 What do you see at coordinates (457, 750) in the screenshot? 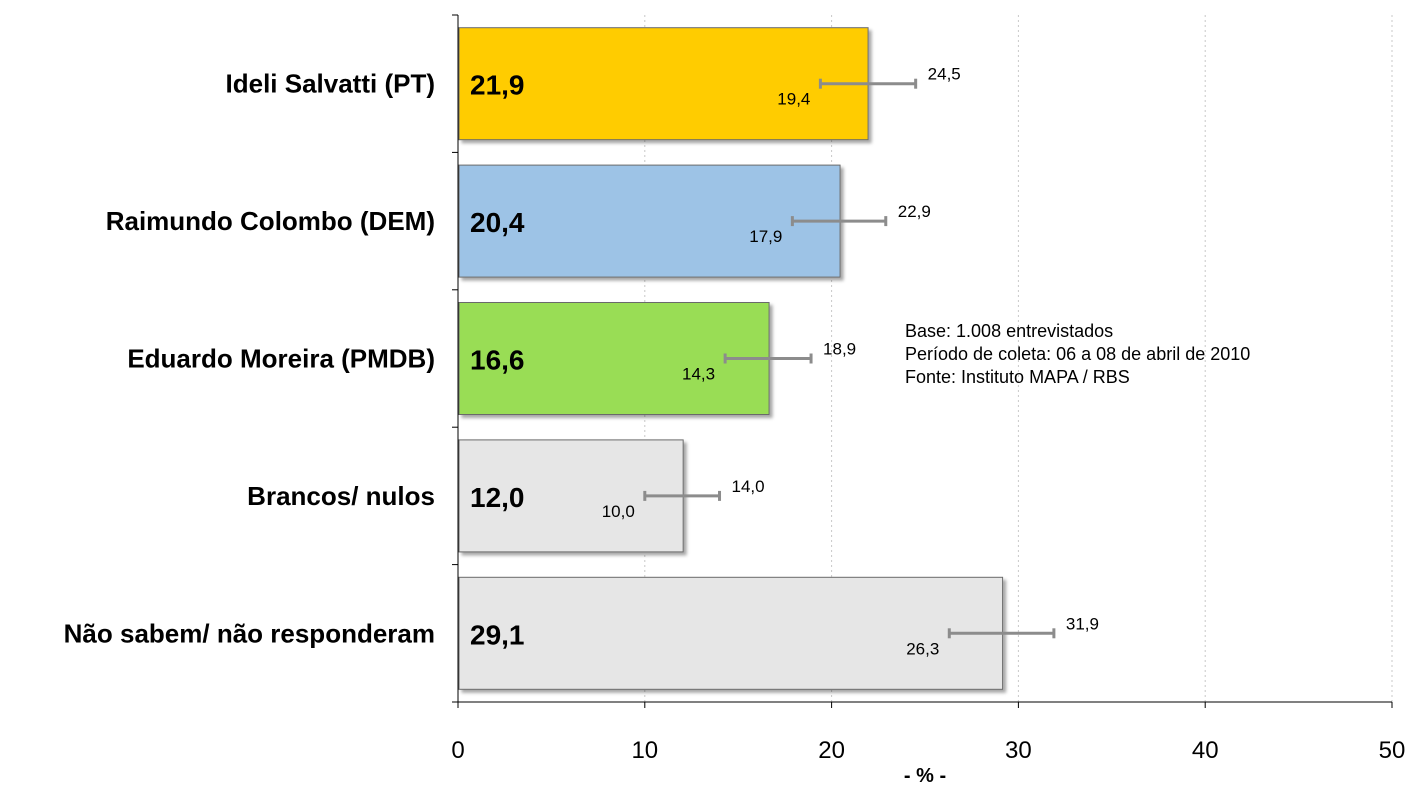
I see `x-tick-label: 0` at bounding box center [457, 750].